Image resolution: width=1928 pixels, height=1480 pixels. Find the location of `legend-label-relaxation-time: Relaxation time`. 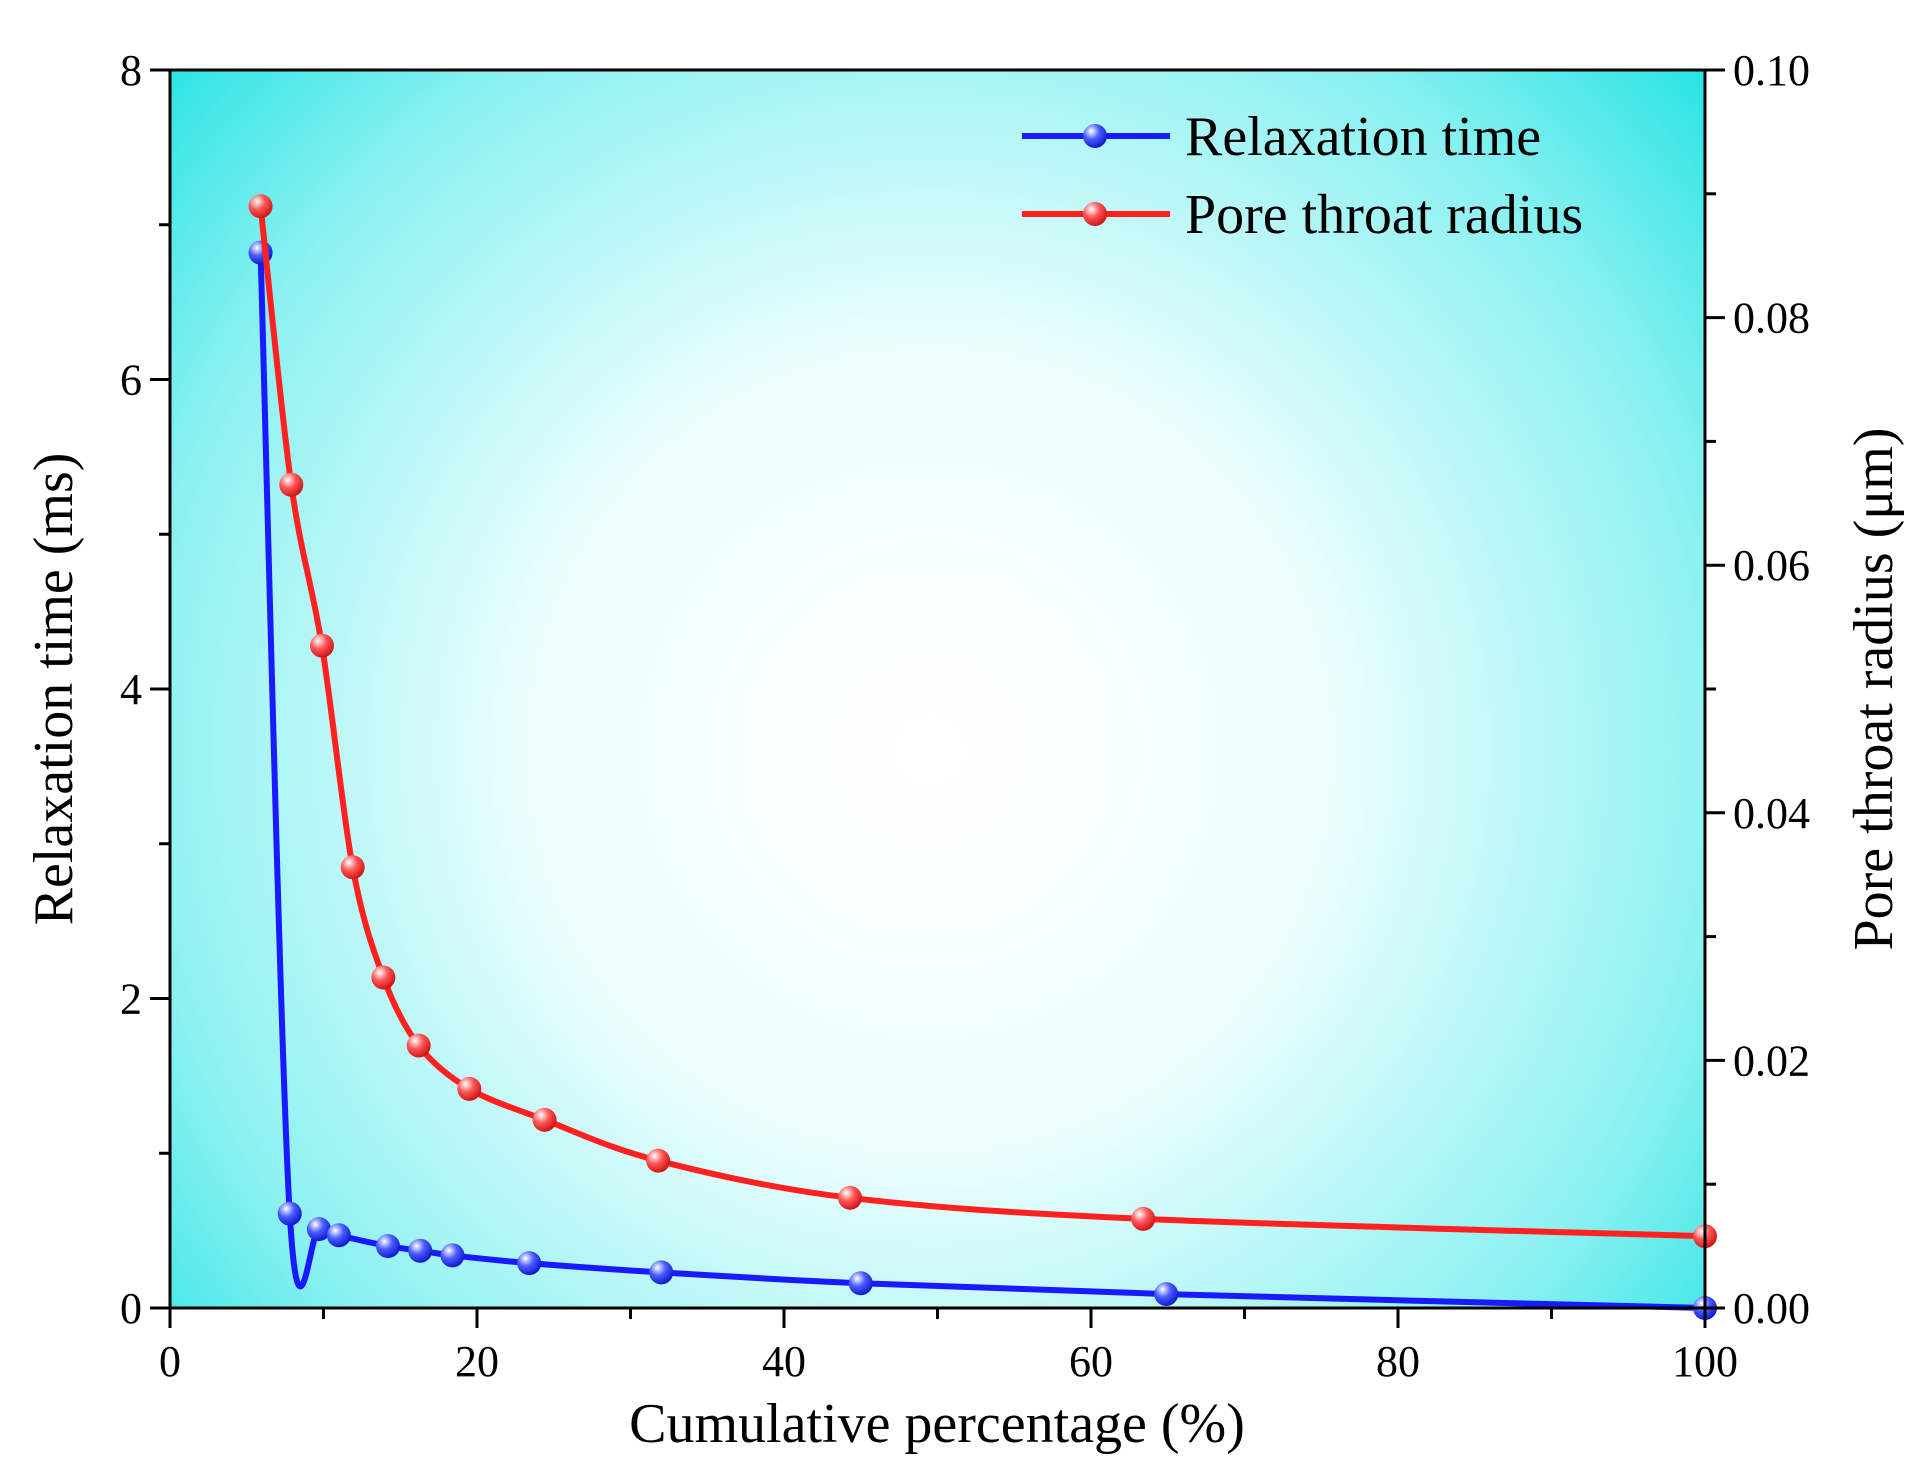

legend-label-relaxation-time: Relaxation time is located at coordinates (1363, 137).